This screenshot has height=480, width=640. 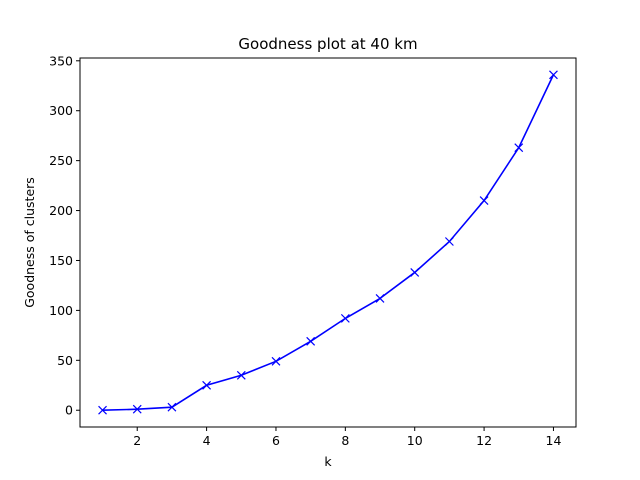 I want to click on x-tick-label: 8, so click(x=345, y=440).